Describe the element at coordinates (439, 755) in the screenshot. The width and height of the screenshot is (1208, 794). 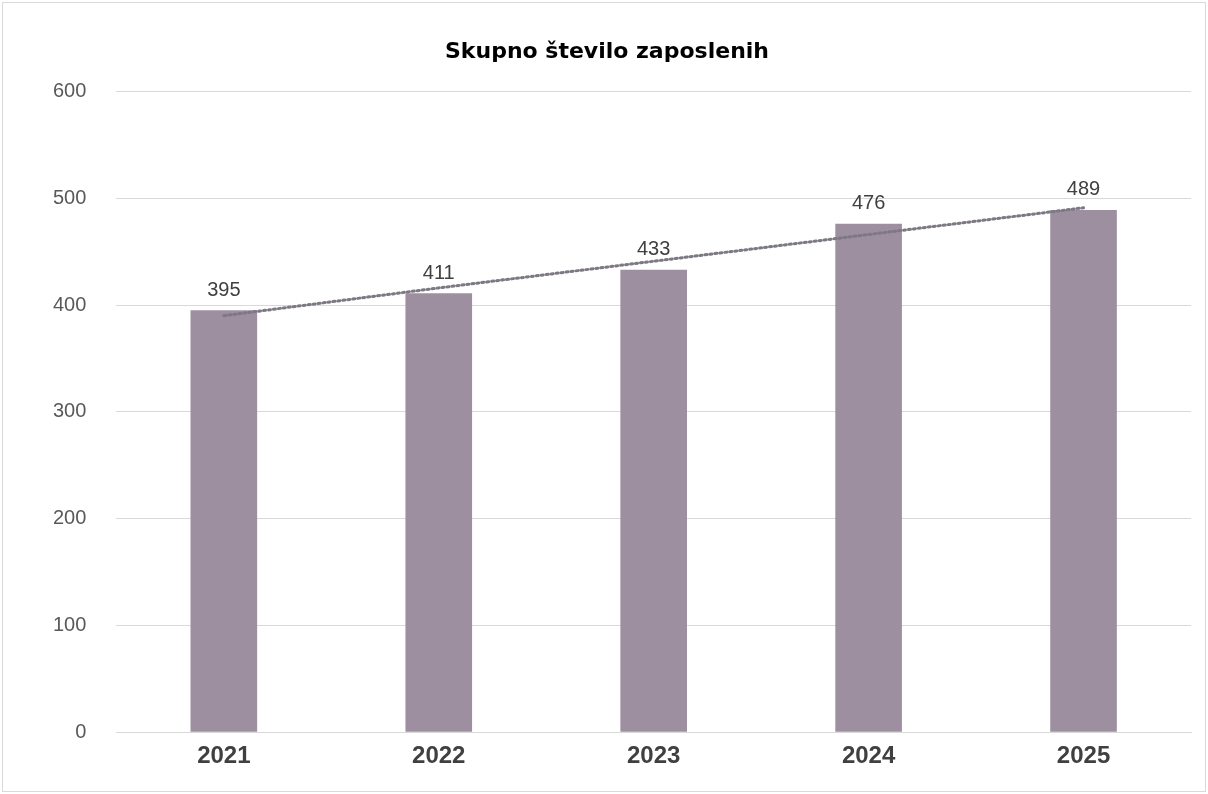
I see `x-tick-label: 2022` at that location.